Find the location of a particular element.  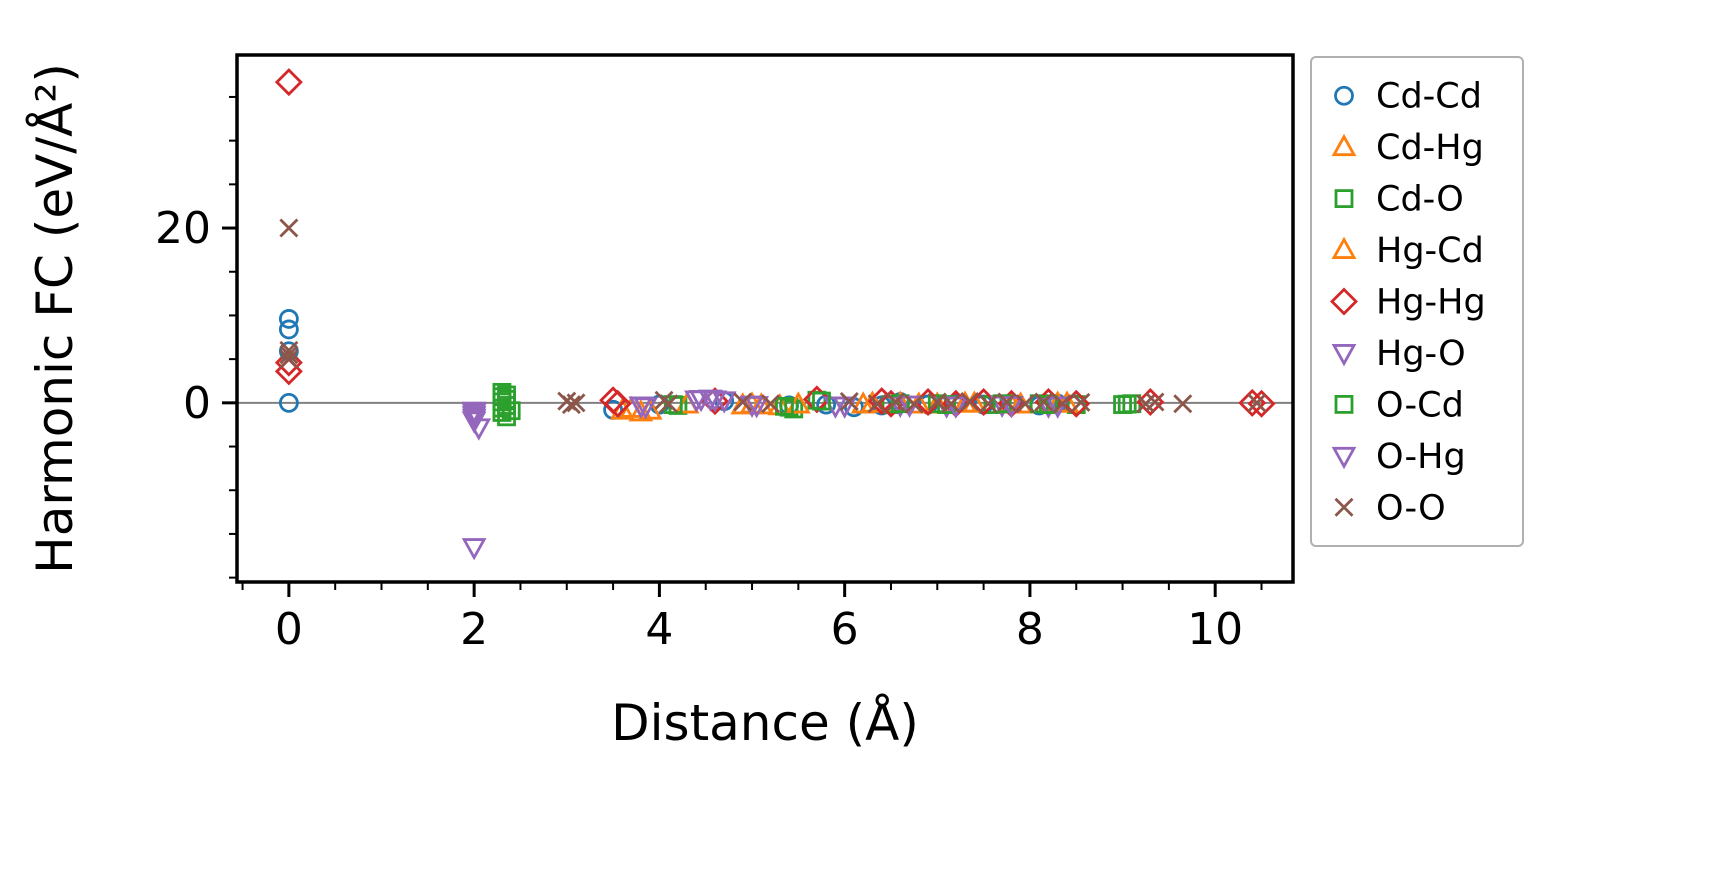

legend-label: Cd-O is located at coordinates (1420, 200).